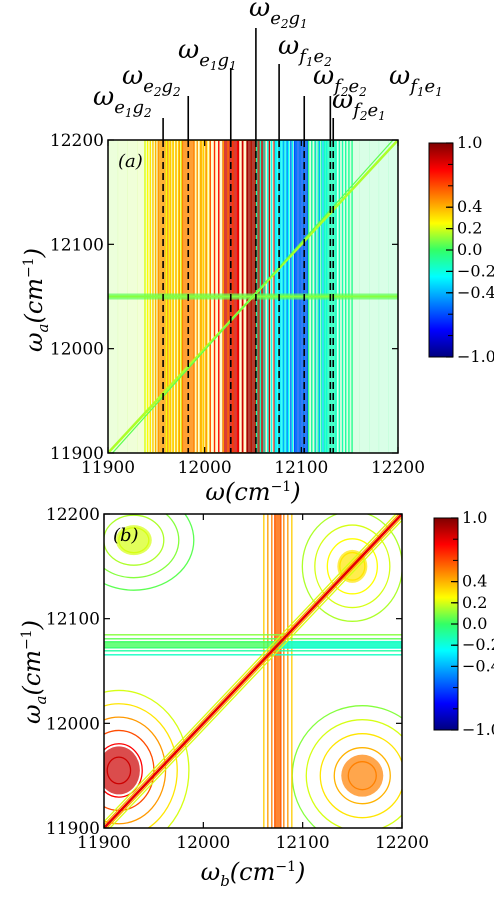  Describe the element at coordinates (474, 623) in the screenshot. I see `panel-b-colorbar-tick-label: 0.0` at that location.